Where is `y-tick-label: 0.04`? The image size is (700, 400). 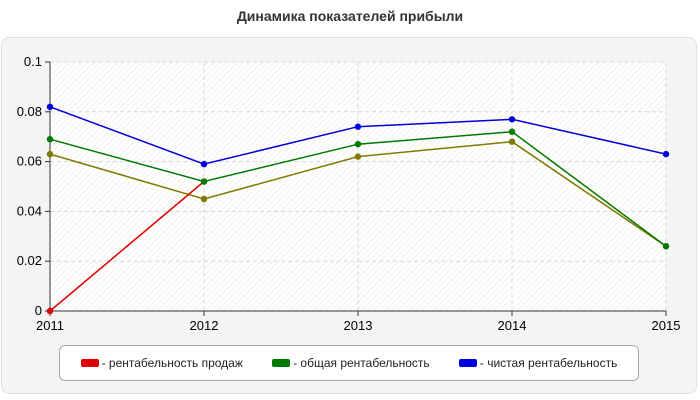
y-tick-label: 0.04 is located at coordinates (29, 210).